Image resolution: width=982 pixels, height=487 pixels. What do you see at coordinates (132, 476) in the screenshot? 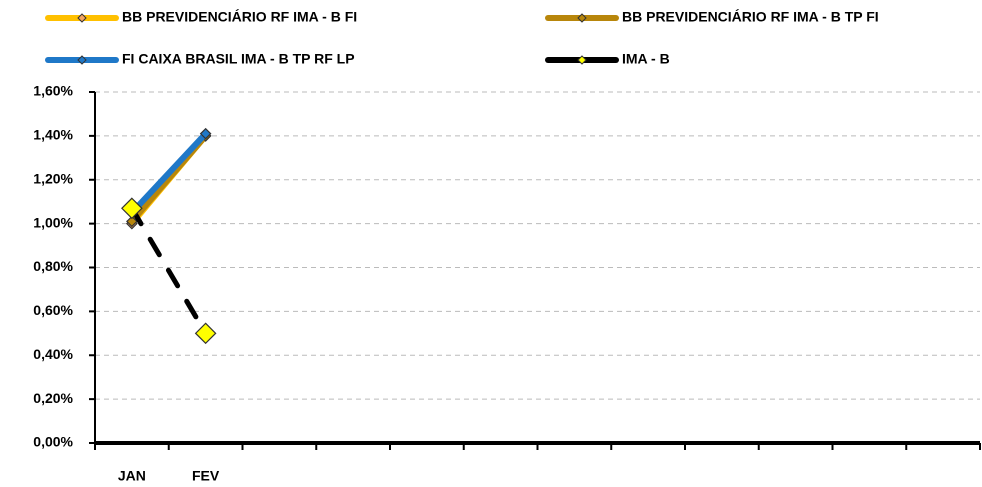
I see `x-tick-label: JAN` at bounding box center [132, 476].